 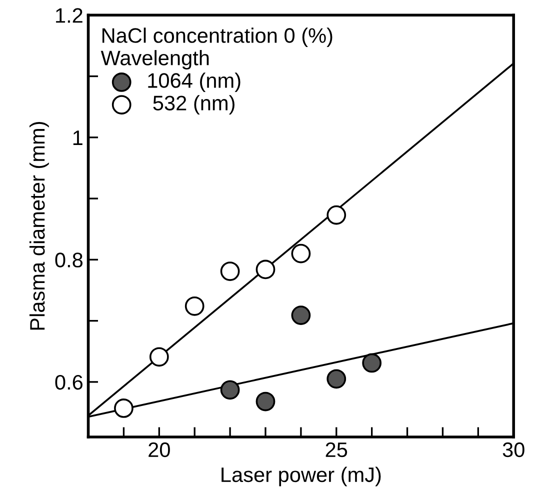 What do you see at coordinates (69, 260) in the screenshot?
I see `y-tick-label: 0.8` at bounding box center [69, 260].